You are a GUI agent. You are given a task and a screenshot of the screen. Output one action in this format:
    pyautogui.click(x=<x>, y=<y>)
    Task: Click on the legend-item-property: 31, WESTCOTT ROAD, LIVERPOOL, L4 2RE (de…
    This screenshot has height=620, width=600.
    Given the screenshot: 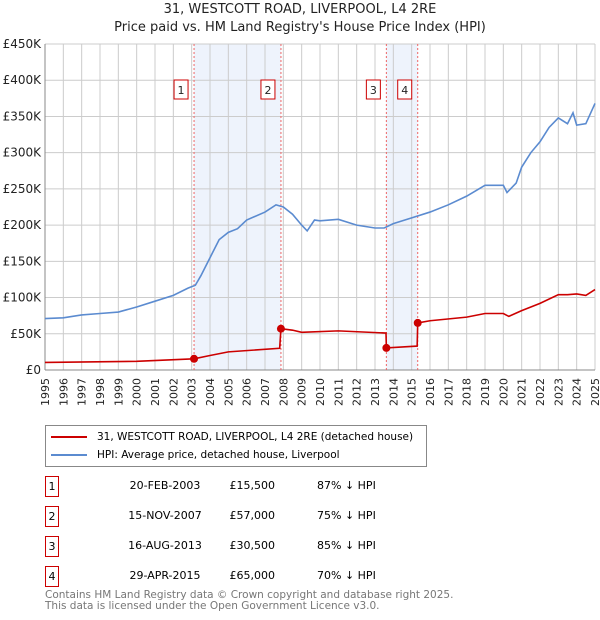 What is the action you would take?
    pyautogui.click(x=232, y=437)
    